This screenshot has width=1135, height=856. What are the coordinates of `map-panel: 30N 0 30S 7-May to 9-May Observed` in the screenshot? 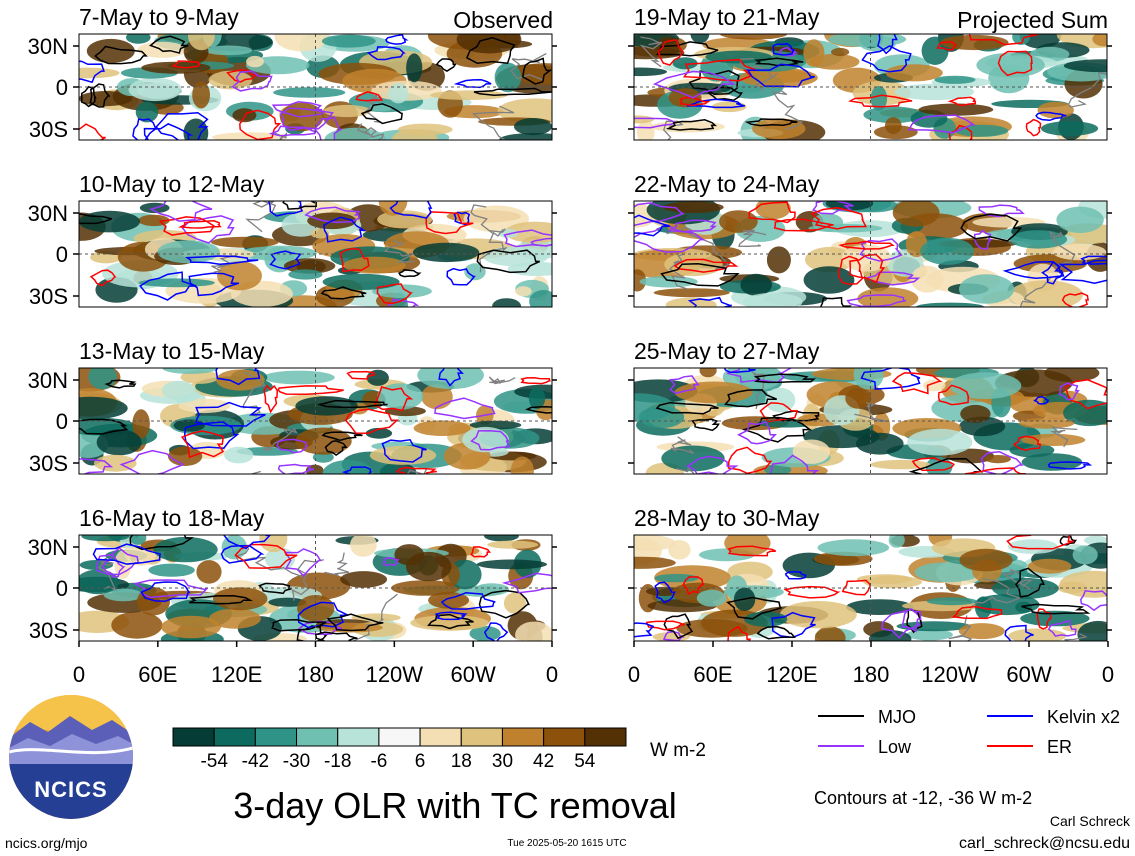 It's located at (292, 73).